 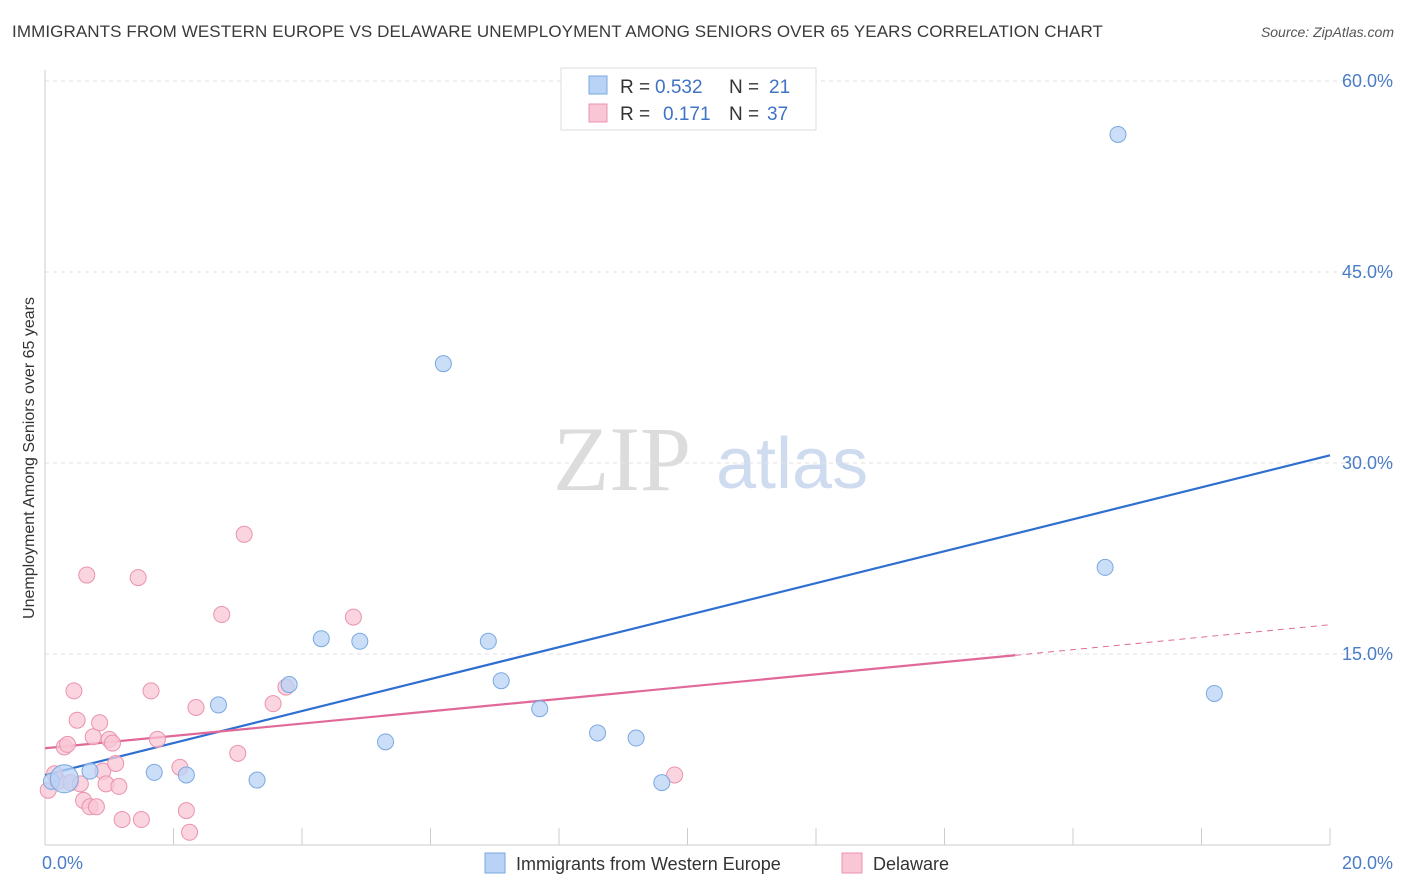 I want to click on watermark: ZIP atlas, so click(x=710, y=459).